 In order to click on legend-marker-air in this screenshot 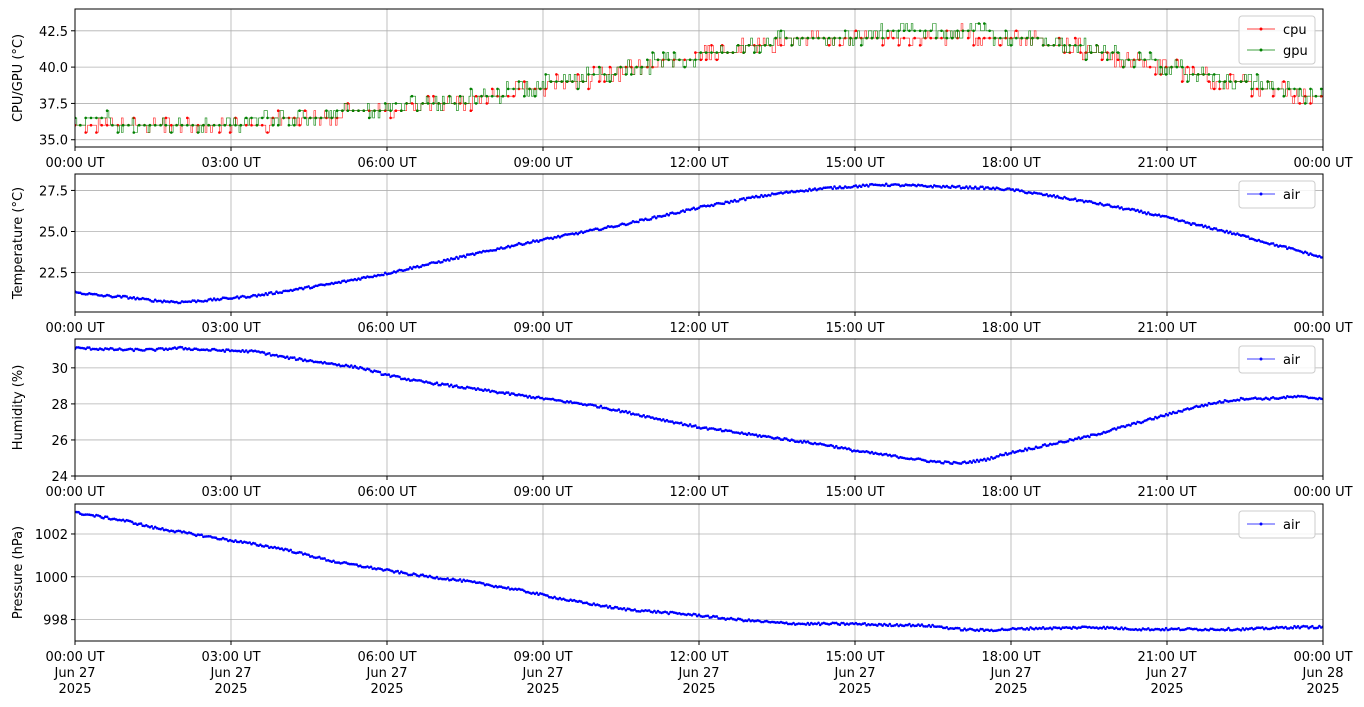, I will do `click(1261, 194)`.